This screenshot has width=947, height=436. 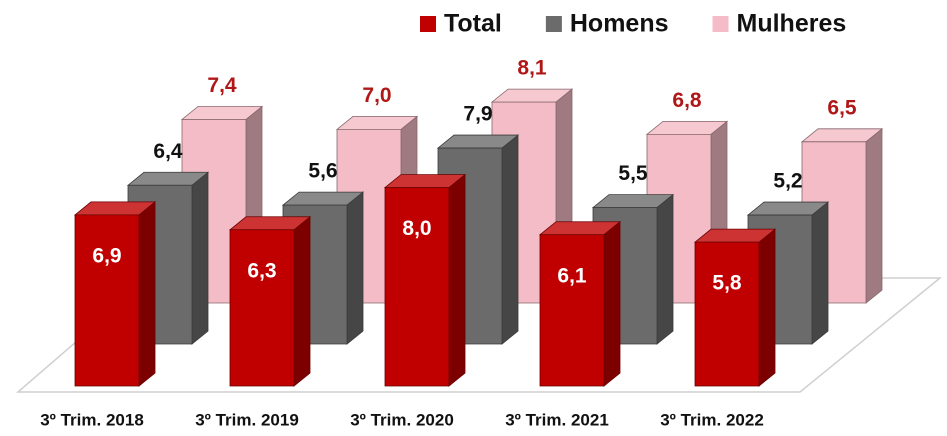 I want to click on legend-label: Mulheres, so click(x=792, y=24).